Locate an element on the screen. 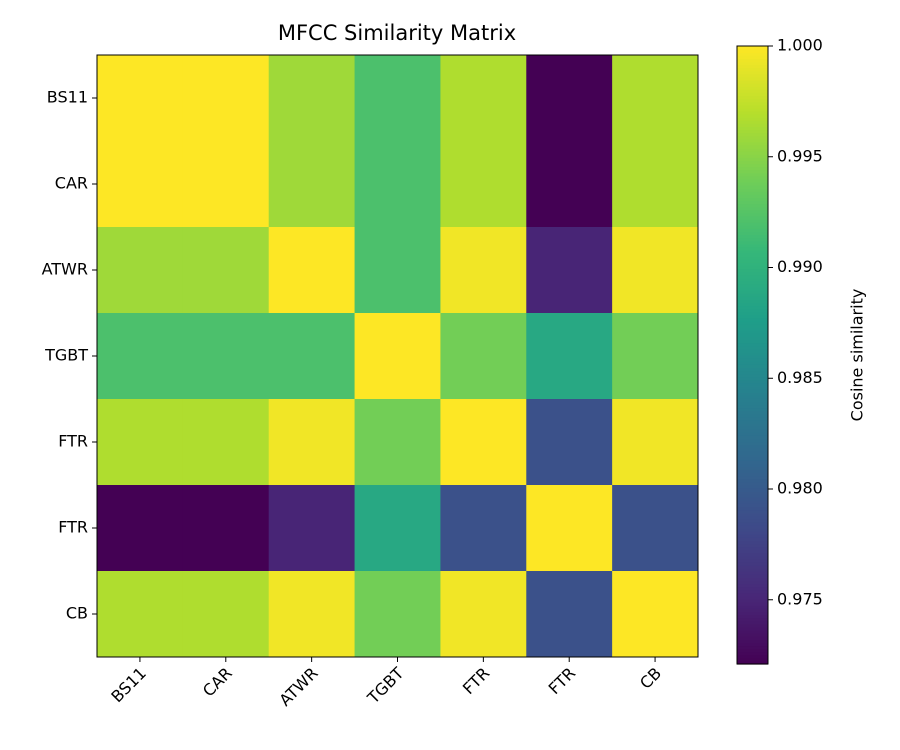  colorbar-tick-label: 0.985 is located at coordinates (800, 377).